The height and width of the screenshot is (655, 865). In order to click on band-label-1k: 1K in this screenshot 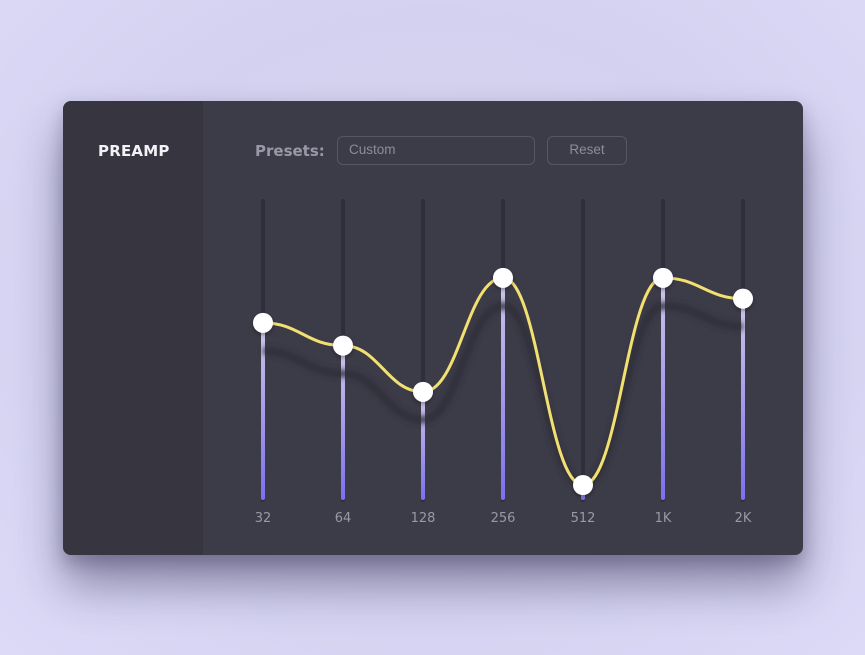, I will do `click(663, 518)`.